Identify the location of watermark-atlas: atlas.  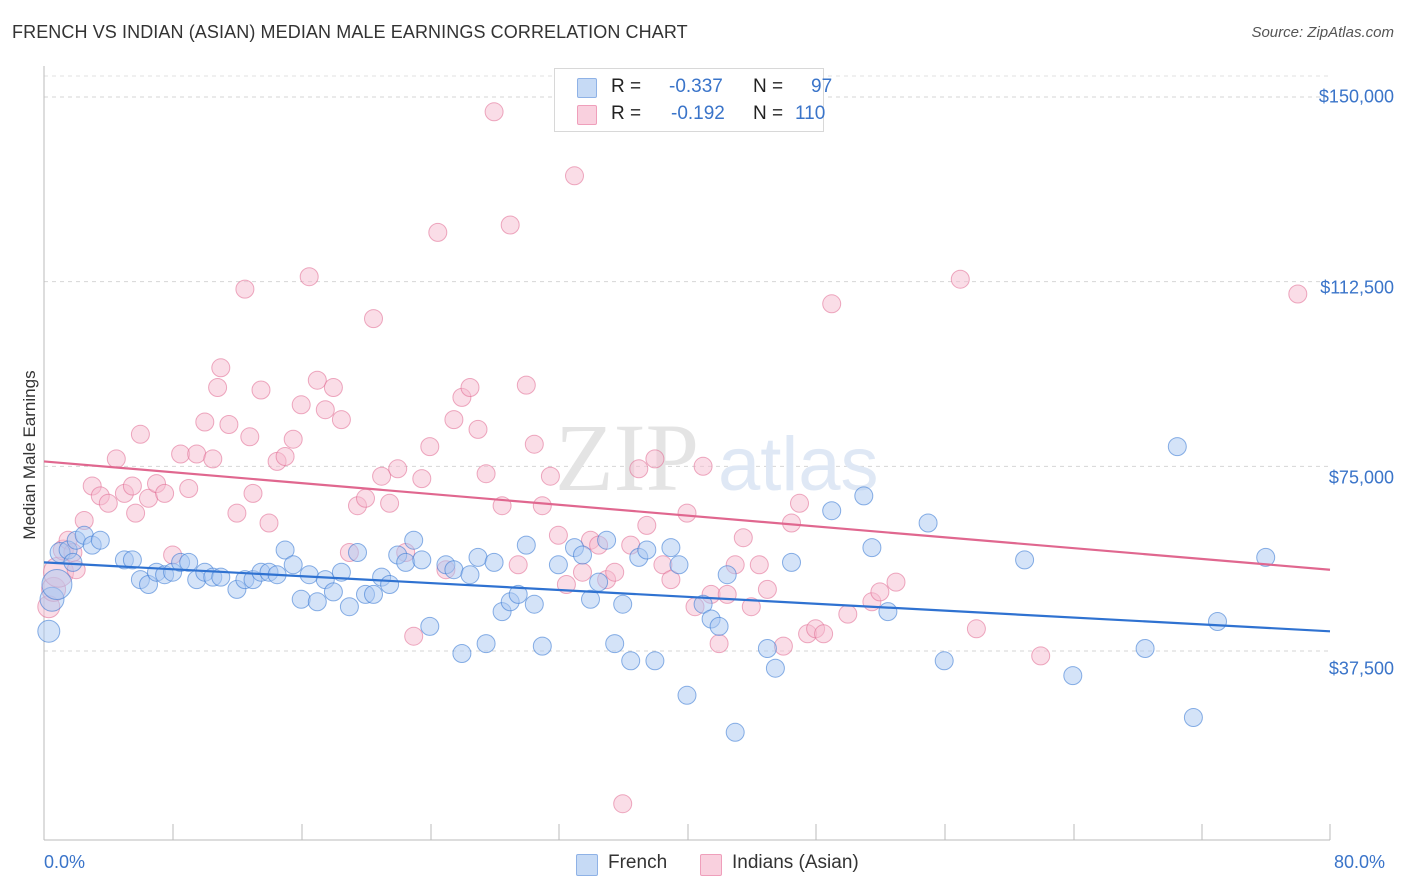
(798, 464).